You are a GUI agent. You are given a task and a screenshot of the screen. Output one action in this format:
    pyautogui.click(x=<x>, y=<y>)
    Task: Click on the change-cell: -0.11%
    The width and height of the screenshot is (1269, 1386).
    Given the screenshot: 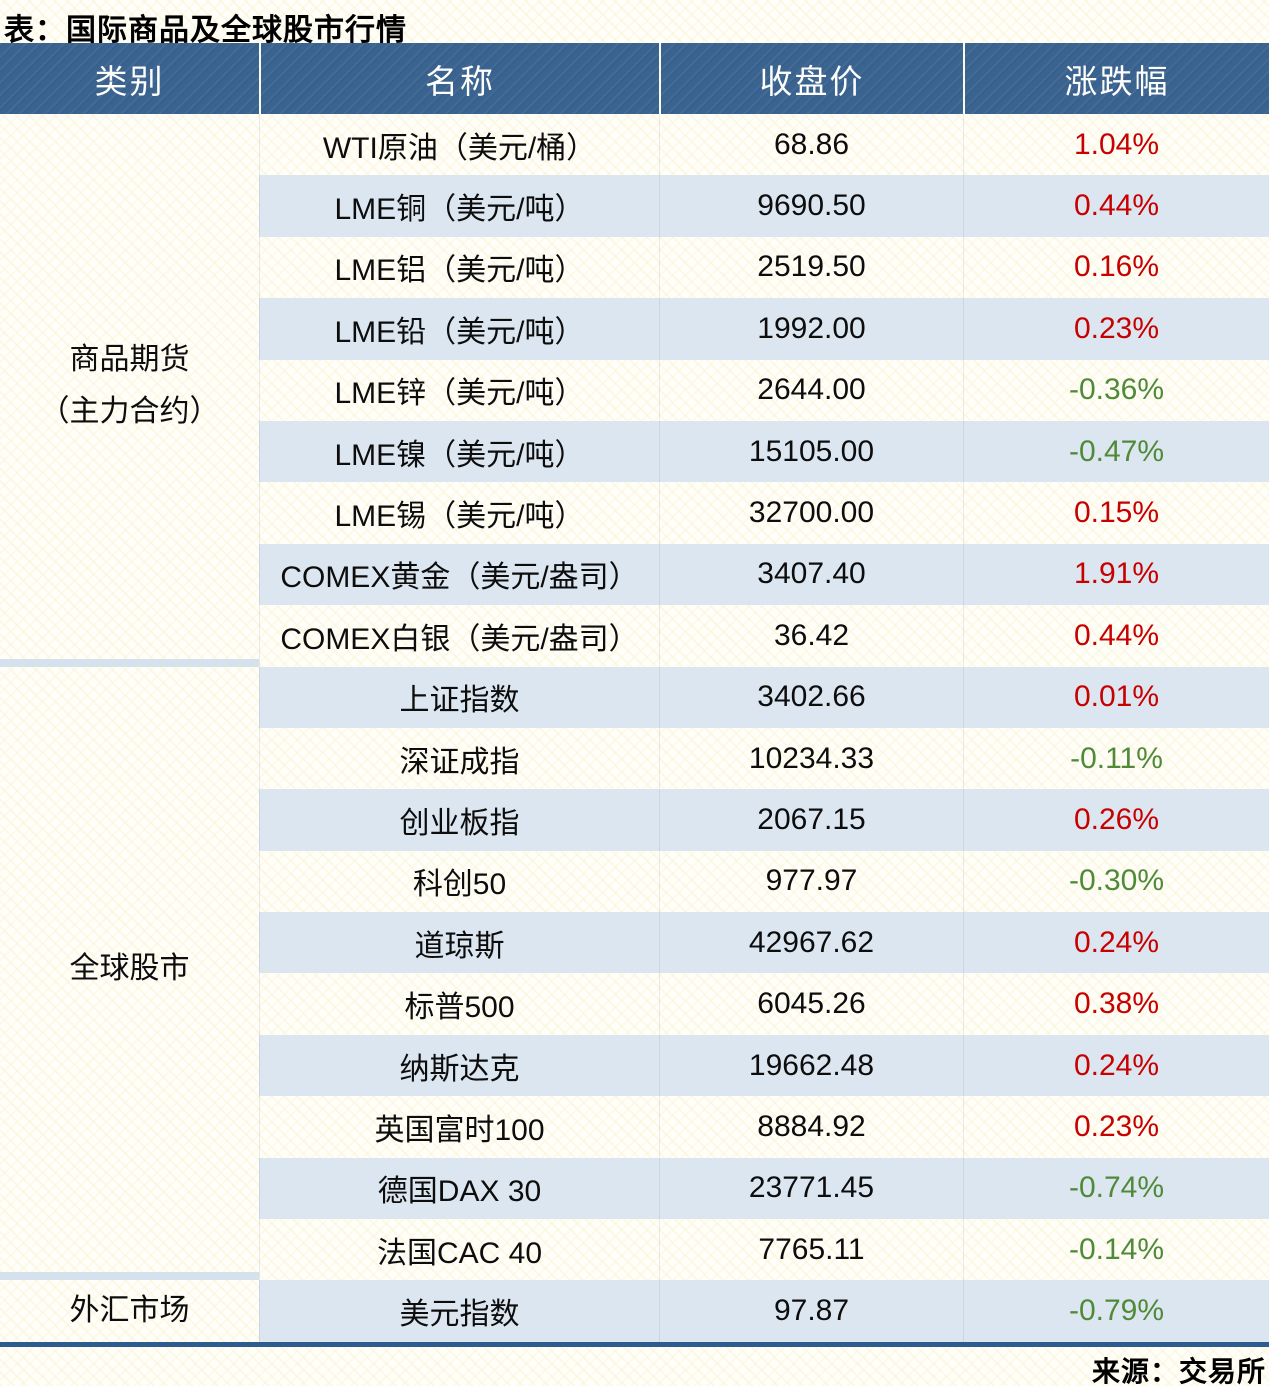 What is the action you would take?
    pyautogui.click(x=1116, y=758)
    